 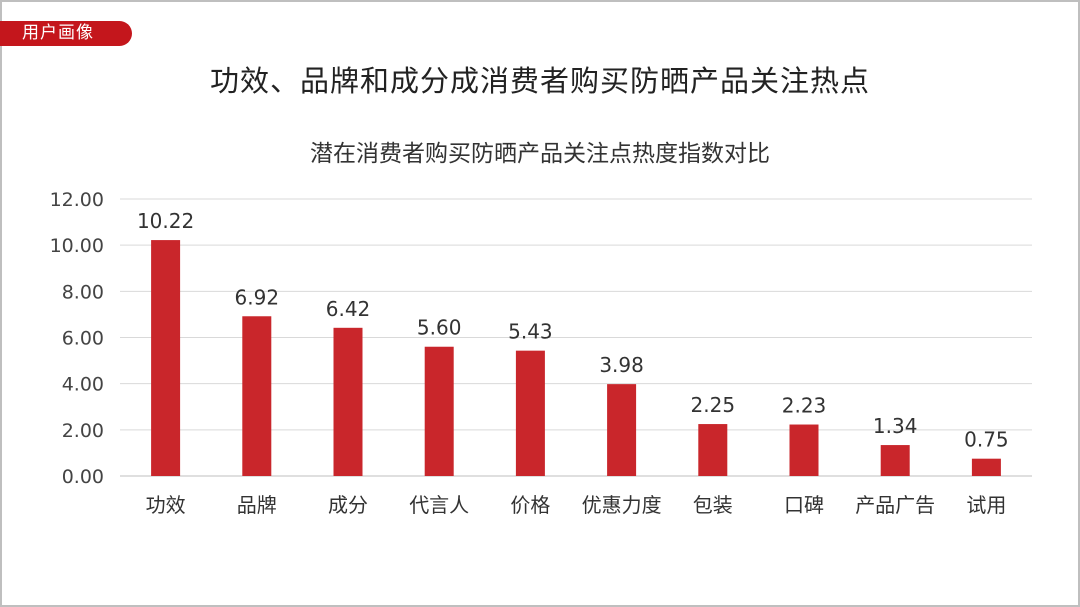 What do you see at coordinates (166, 505) in the screenshot?
I see `x-tick-label: 功效` at bounding box center [166, 505].